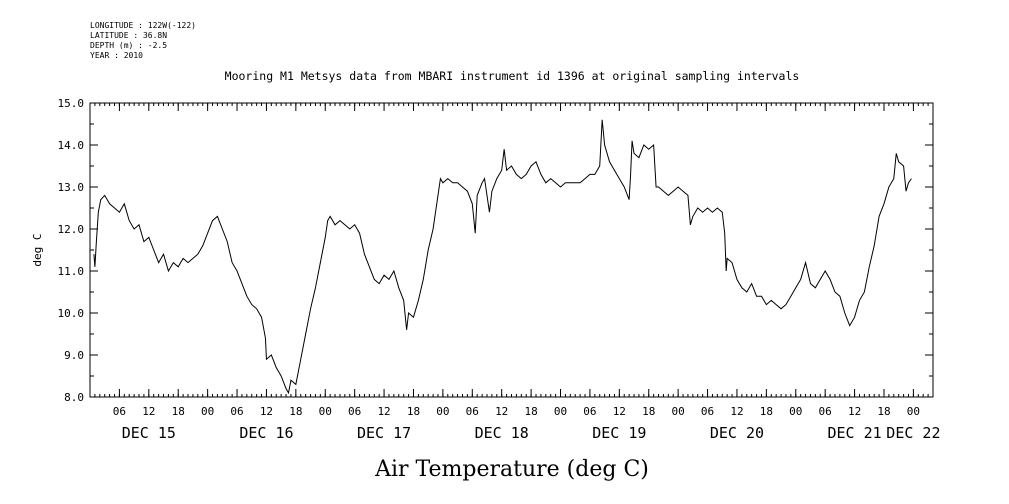 The height and width of the screenshot is (504, 1009). What do you see at coordinates (128, 45) in the screenshot?
I see `meta-depth: DEPTH (m) : -2.5` at bounding box center [128, 45].